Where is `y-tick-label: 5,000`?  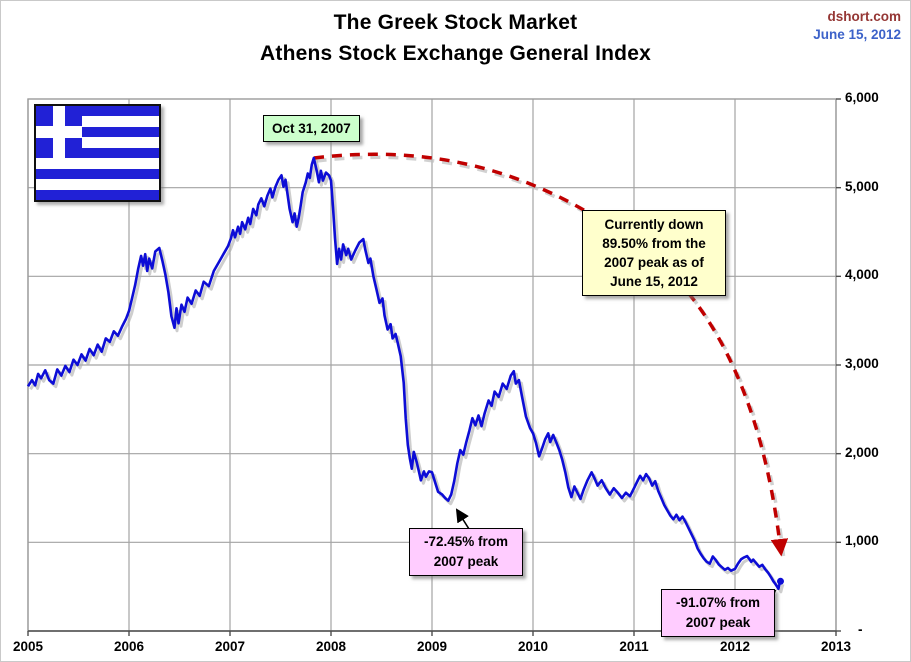 y-tick-label: 5,000 is located at coordinates (862, 186).